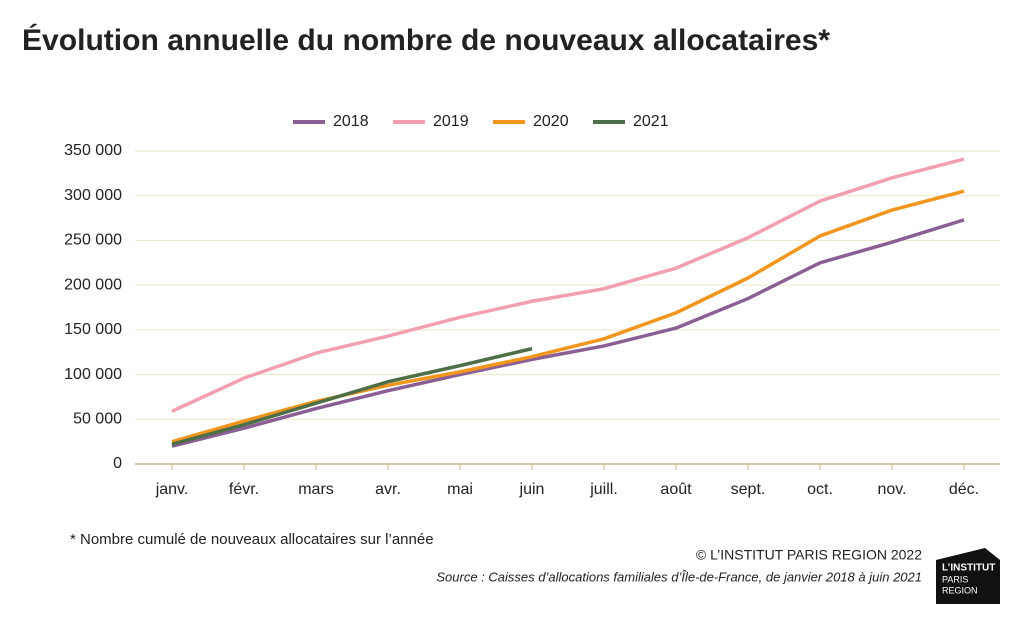  Describe the element at coordinates (676, 489) in the screenshot. I see `x-tick-label: août` at that location.